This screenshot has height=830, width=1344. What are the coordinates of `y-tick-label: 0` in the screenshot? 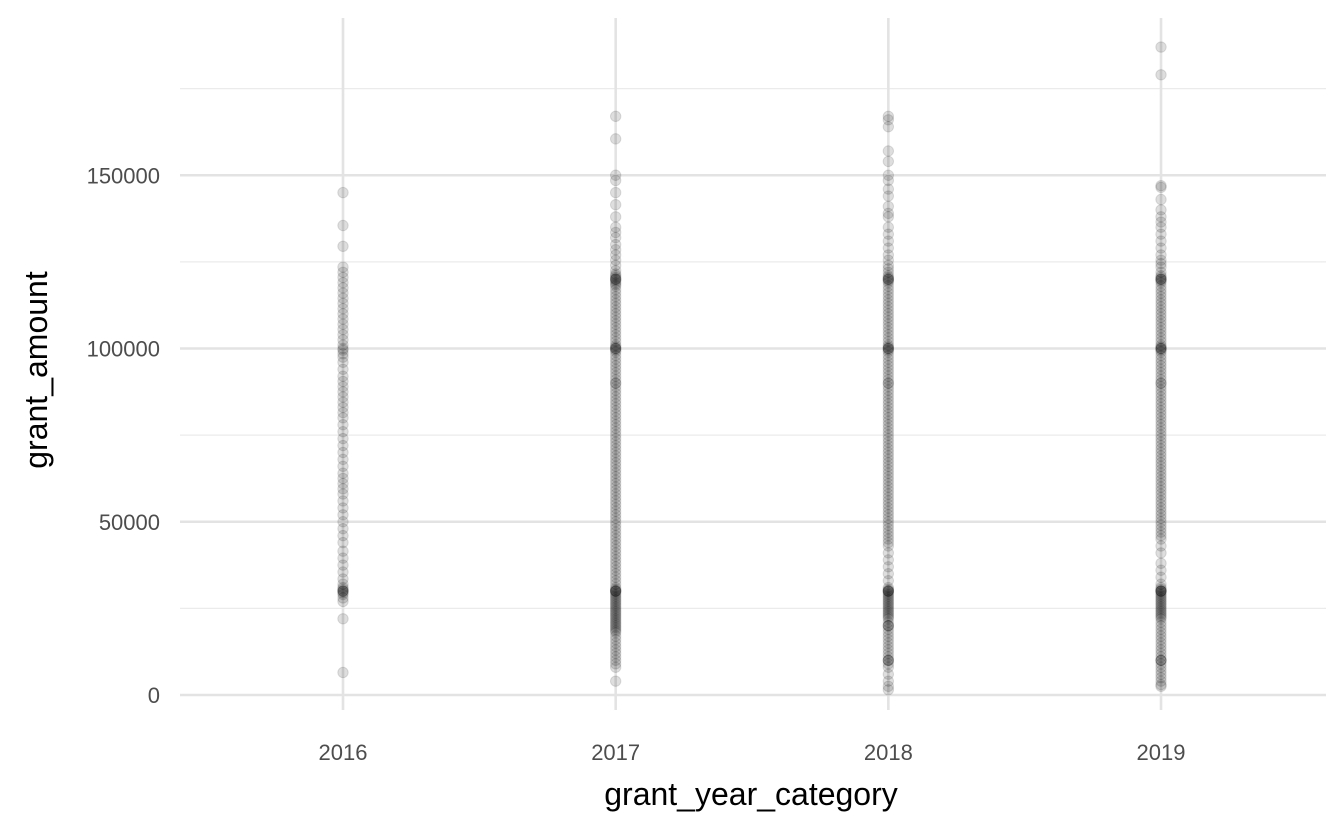 It's located at (154, 695).